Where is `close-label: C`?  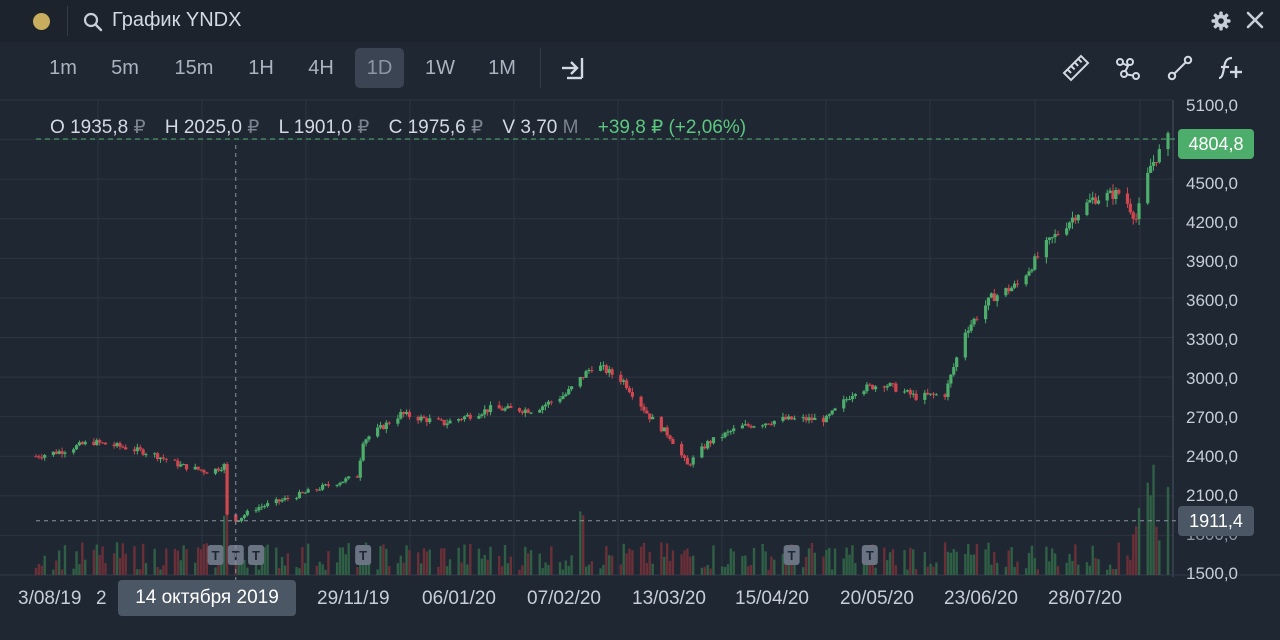 close-label: C is located at coordinates (395, 127).